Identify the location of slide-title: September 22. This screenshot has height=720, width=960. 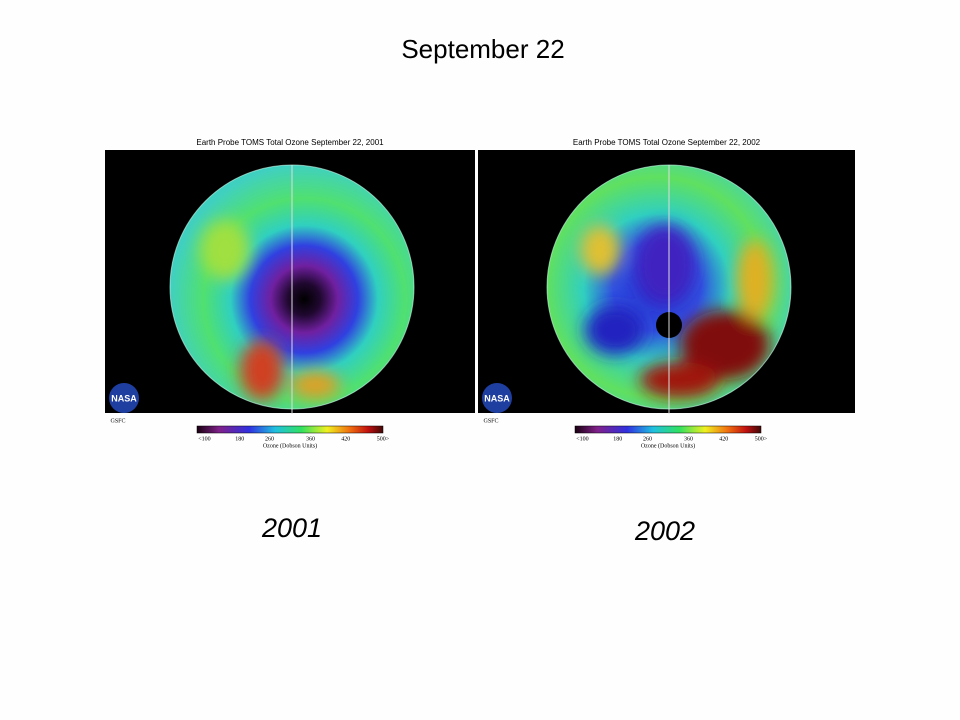
(482, 49).